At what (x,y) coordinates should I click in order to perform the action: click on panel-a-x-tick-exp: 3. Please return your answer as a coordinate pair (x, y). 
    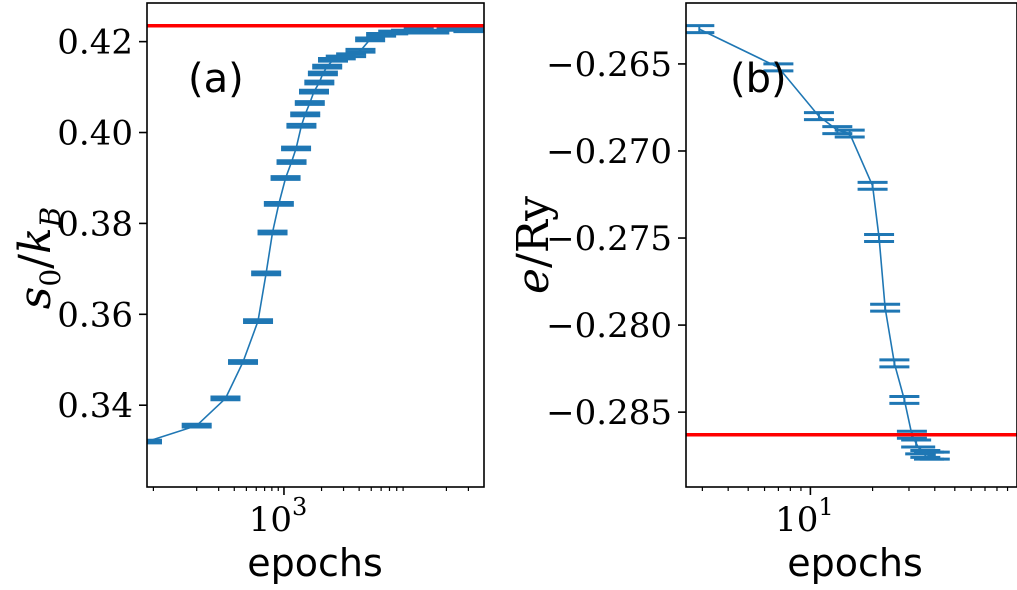
    Looking at the image, I should click on (299, 507).